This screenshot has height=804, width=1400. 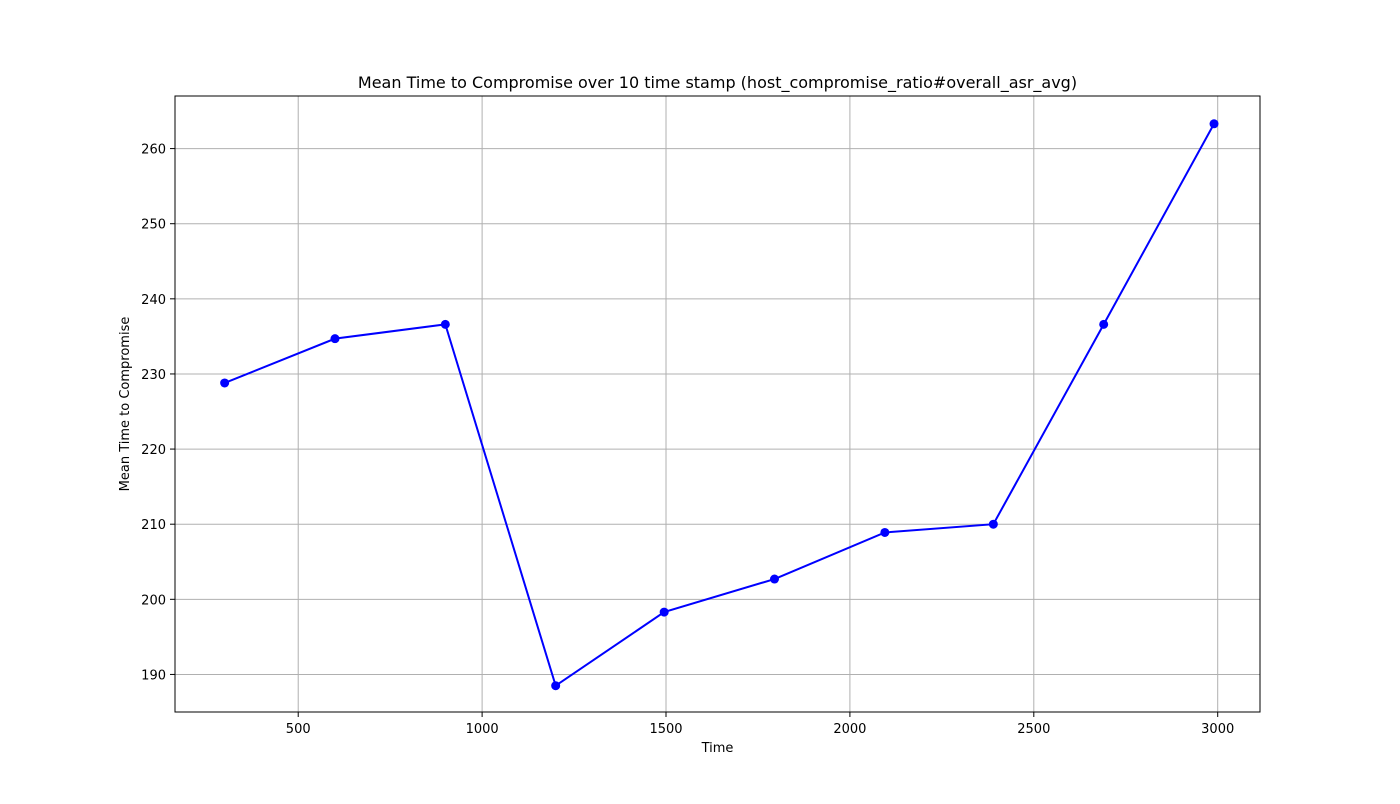 What do you see at coordinates (153, 600) in the screenshot?
I see `y-tick-label: 200` at bounding box center [153, 600].